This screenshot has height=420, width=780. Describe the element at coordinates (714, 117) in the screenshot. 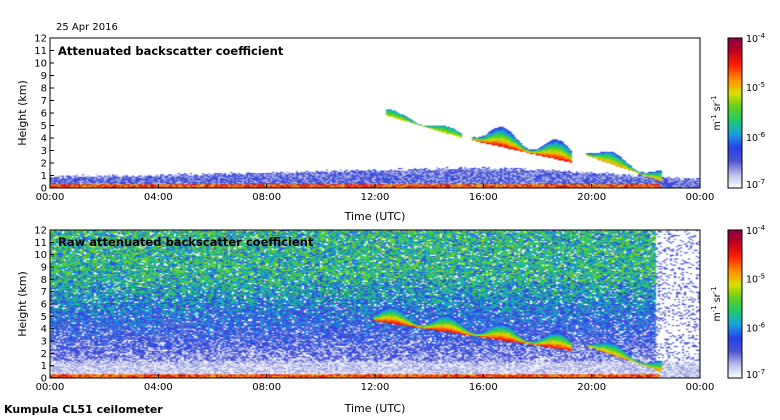

I see `colorbar-unit-top-exp1: -1` at that location.